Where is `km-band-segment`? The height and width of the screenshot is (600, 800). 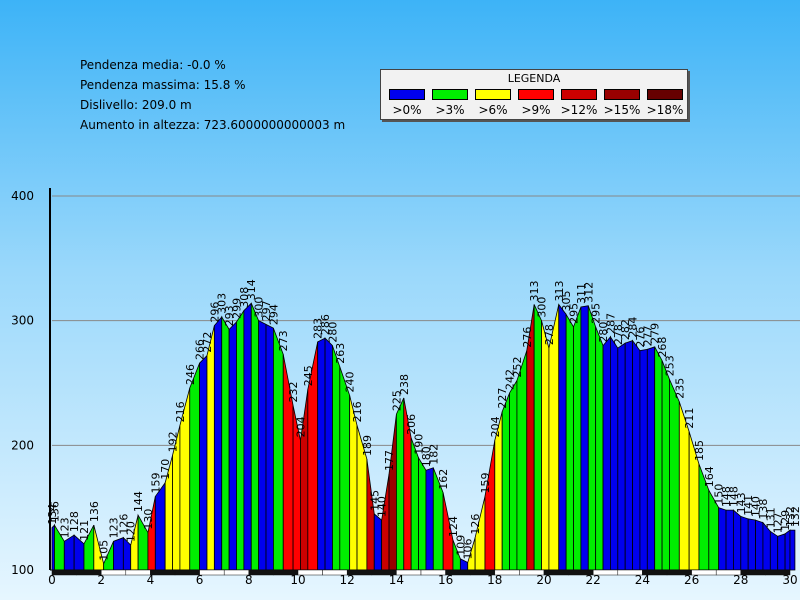
km-band-segment is located at coordinates (778, 572).